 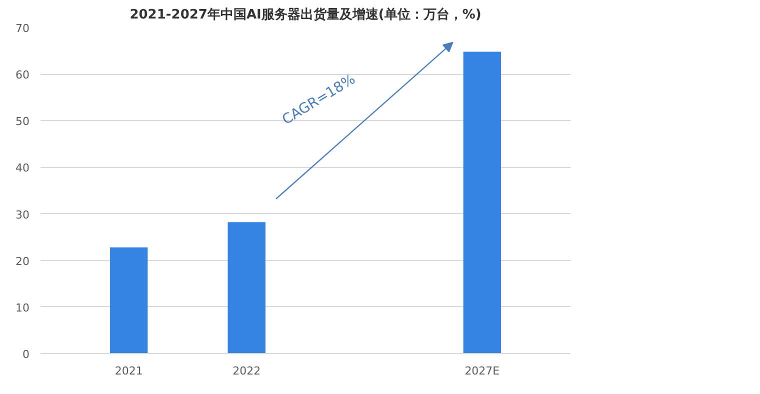 What do you see at coordinates (128, 371) in the screenshot?
I see `x-tick-label: 2021` at bounding box center [128, 371].